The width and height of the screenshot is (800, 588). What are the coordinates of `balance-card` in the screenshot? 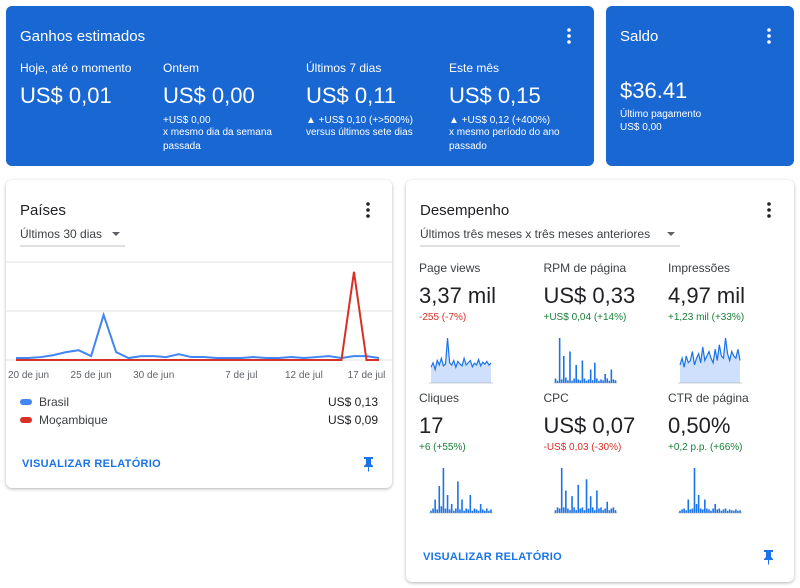 It's located at (700, 86).